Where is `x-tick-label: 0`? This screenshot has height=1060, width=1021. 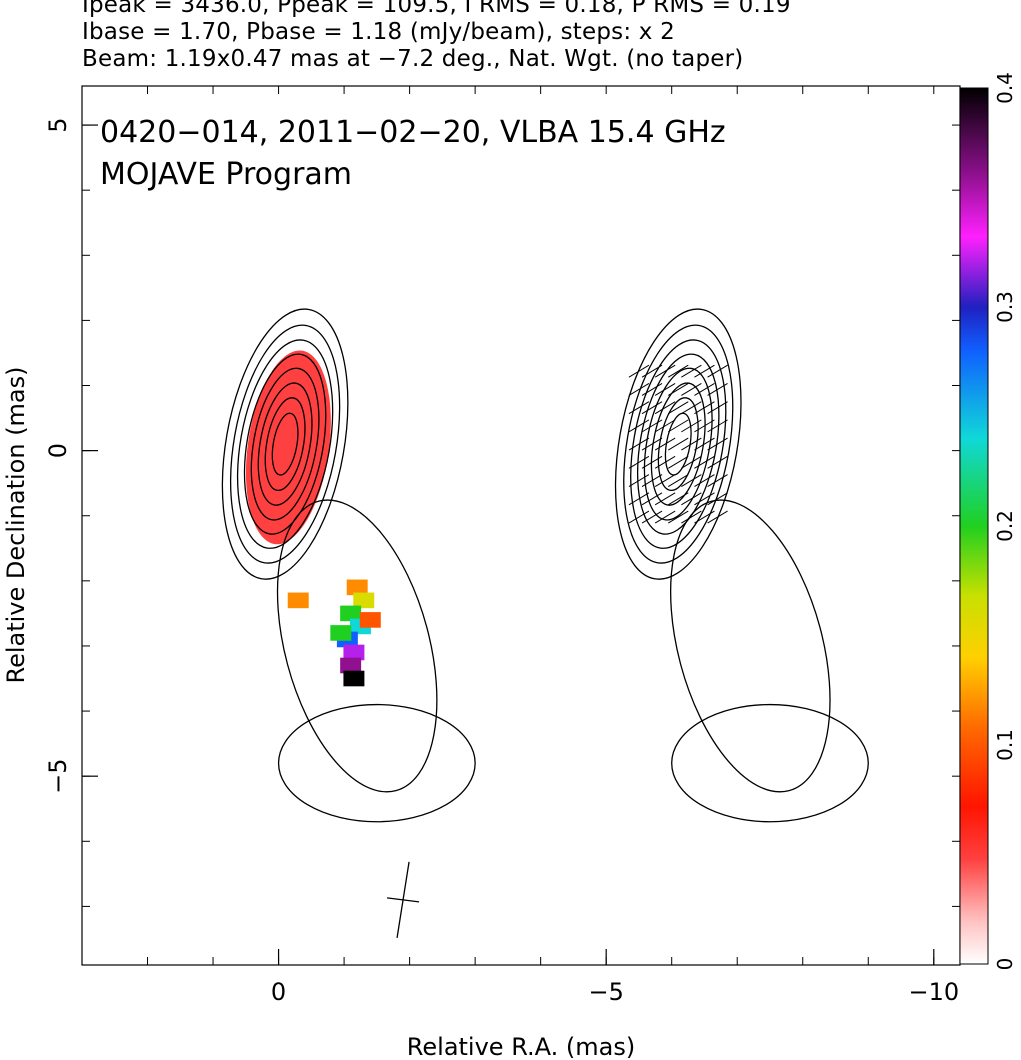 x-tick-label: 0 is located at coordinates (278, 992).